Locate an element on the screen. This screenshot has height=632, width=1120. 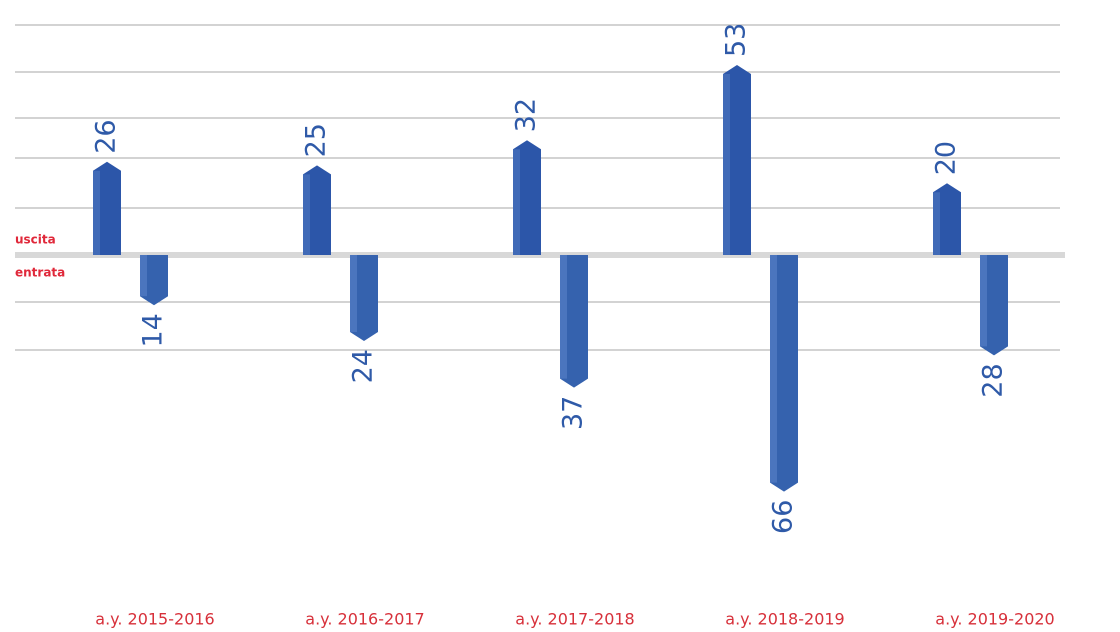
x-tick-label: a.y. 2015-2016 is located at coordinates (154, 619).